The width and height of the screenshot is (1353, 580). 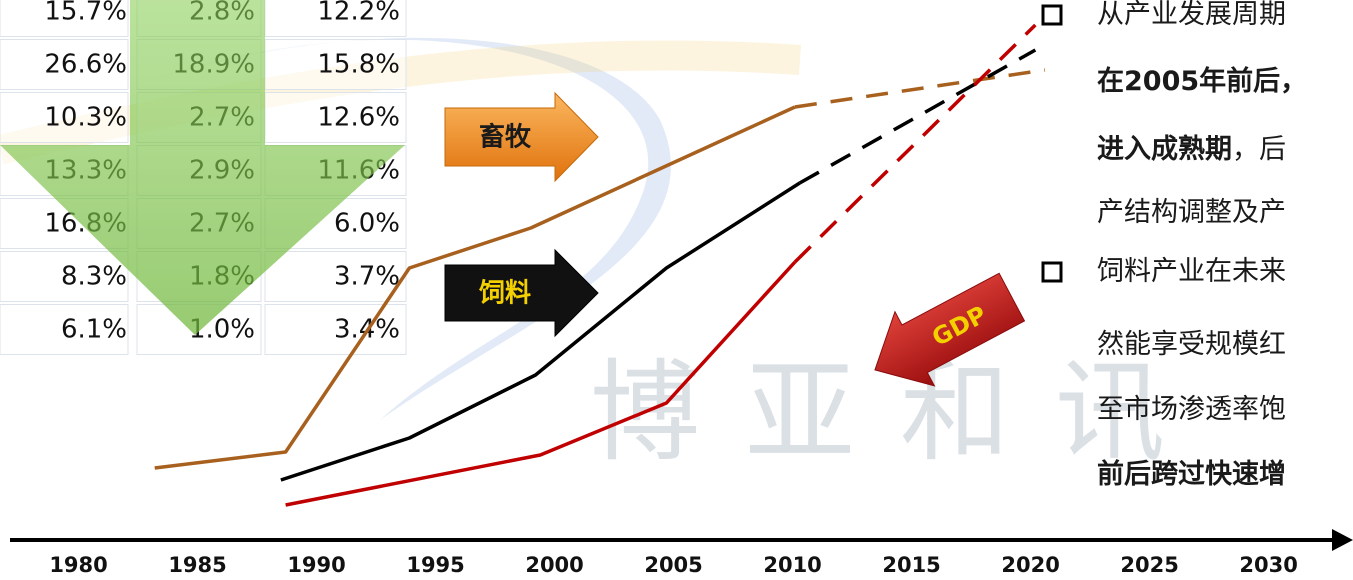 I want to click on note-line: 饲料产业在未来, so click(x=1191, y=271).